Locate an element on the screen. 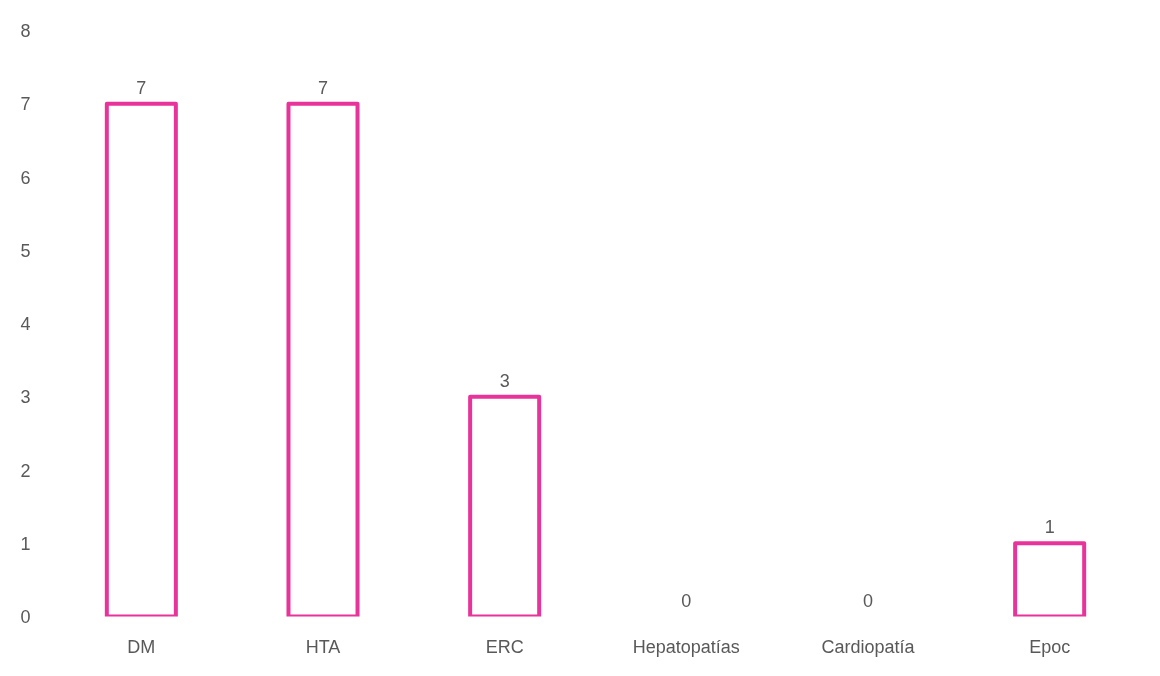 Image resolution: width=1160 pixels, height=676 pixels. y-tick-label: 7 is located at coordinates (25, 104).